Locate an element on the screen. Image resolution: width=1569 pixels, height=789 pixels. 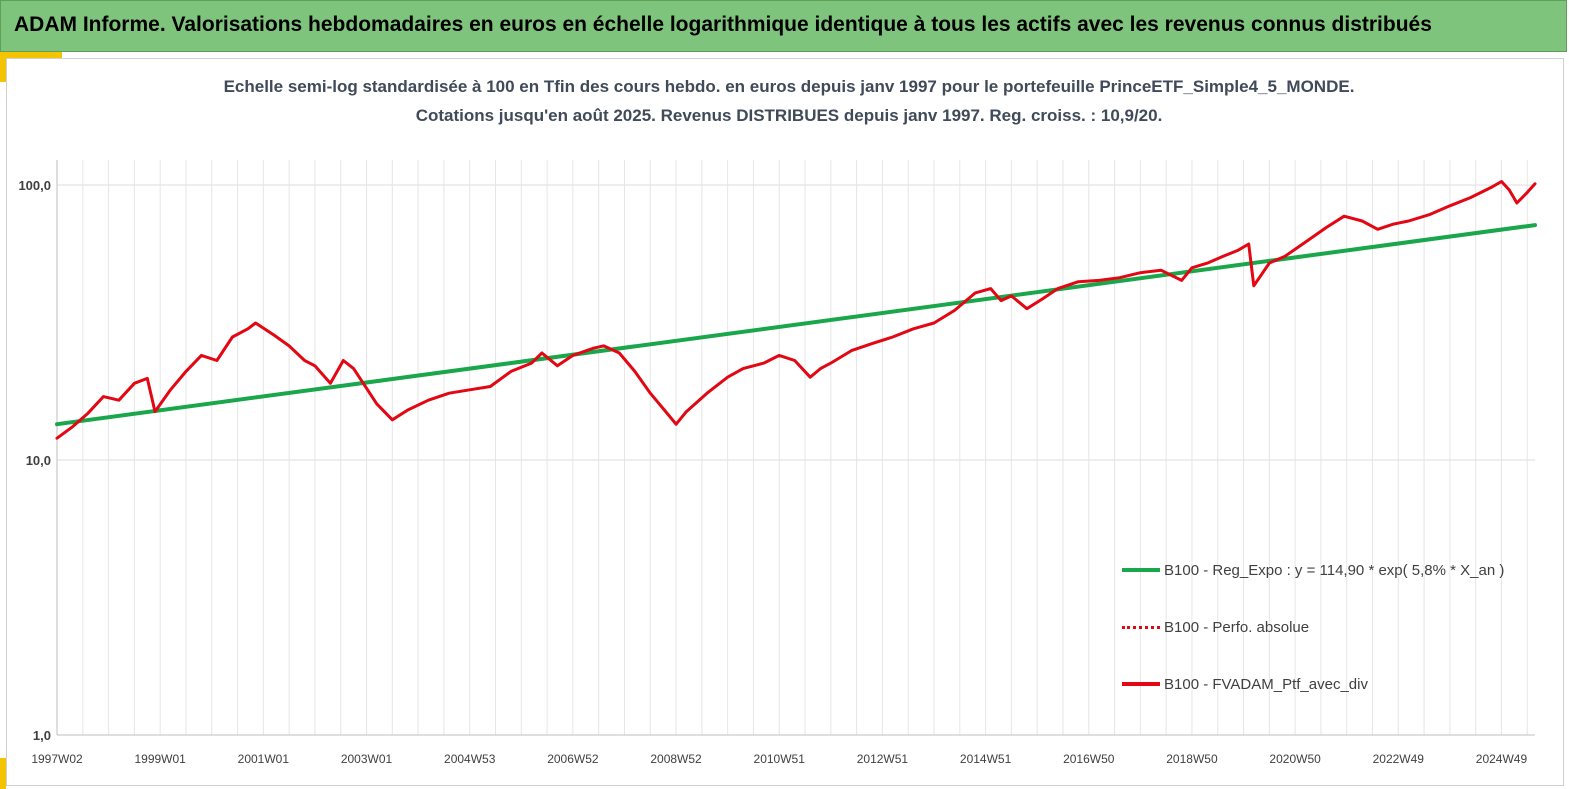
legend-label-portfolio: B100 - FVADAM_Ptf_avec_div is located at coordinates (1266, 684).